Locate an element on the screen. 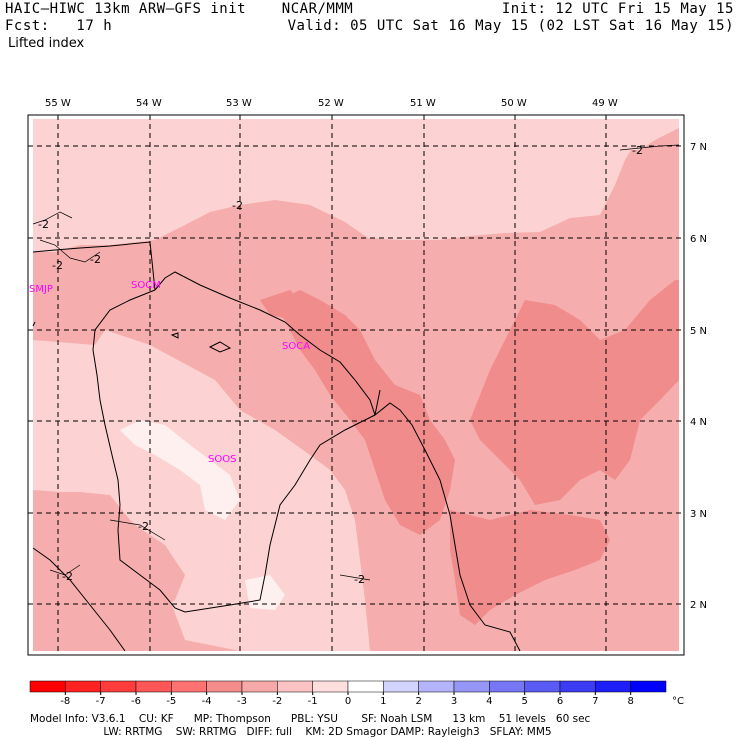  li-region-m1-ne is located at coordinates (619, 134).